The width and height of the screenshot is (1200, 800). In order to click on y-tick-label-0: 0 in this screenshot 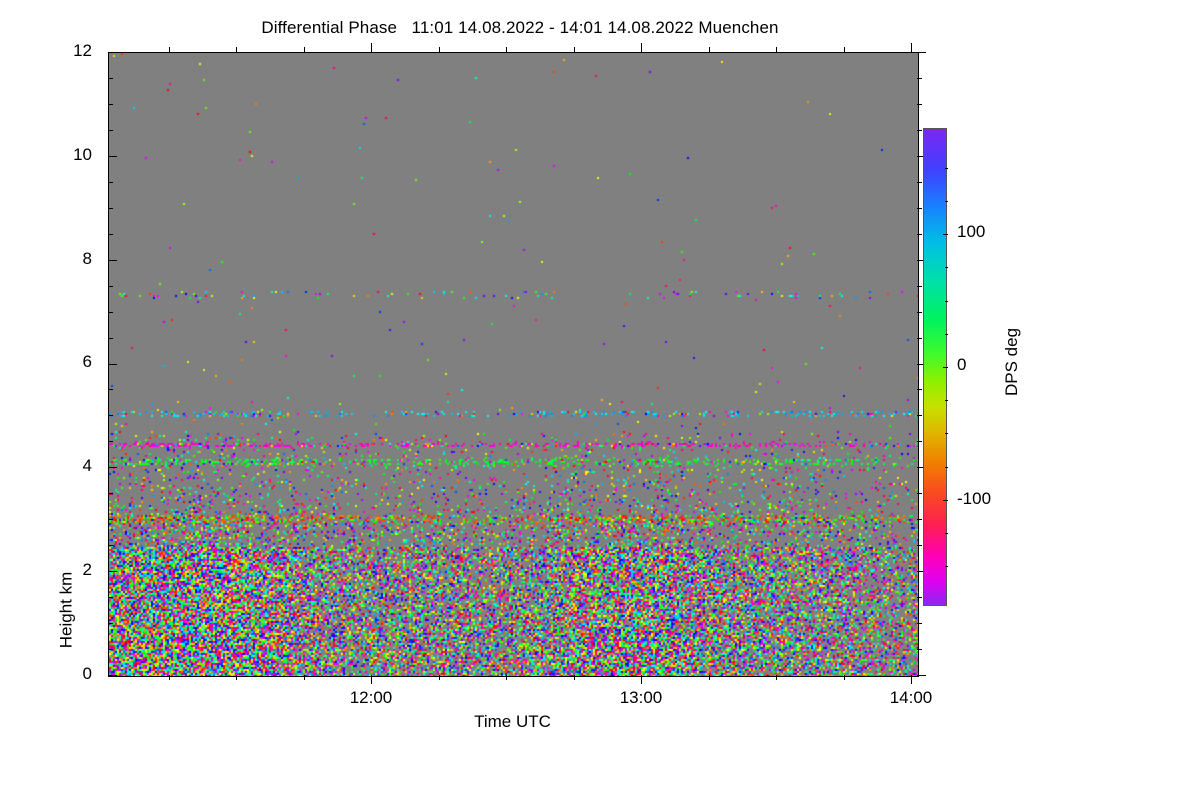, I will do `click(87, 673)`.